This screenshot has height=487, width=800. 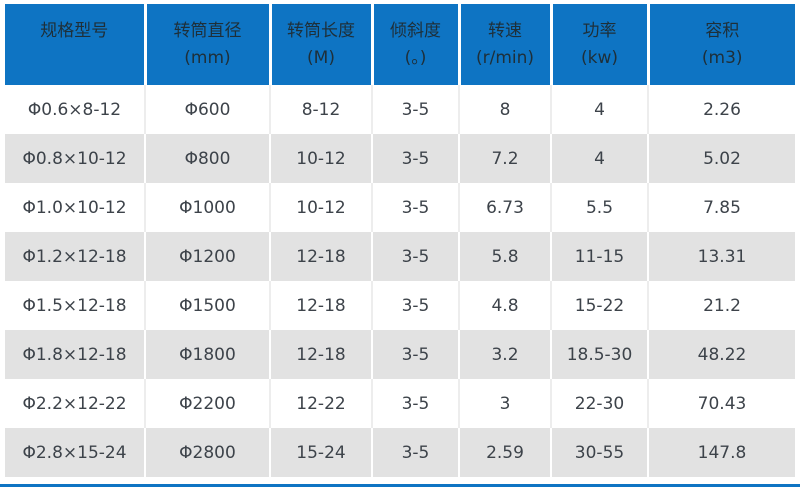 I want to click on table-cell: 7.2, so click(x=505, y=158).